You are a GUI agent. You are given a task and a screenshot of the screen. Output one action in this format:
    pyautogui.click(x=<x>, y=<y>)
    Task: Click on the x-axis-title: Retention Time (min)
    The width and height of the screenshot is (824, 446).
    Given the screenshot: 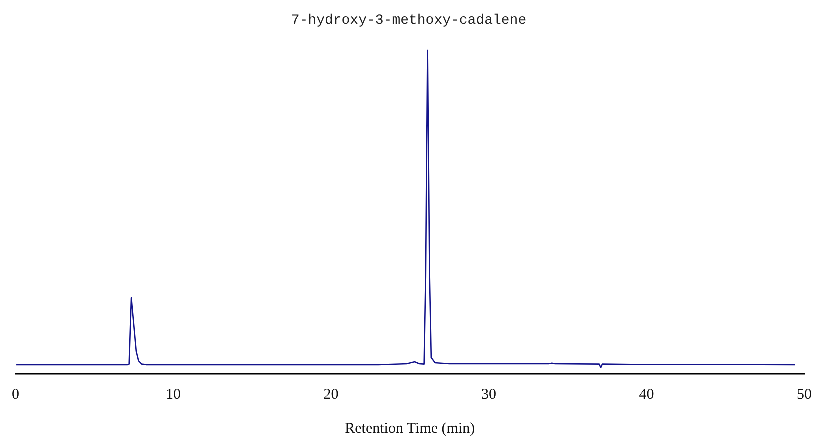 What is the action you would take?
    pyautogui.click(x=410, y=428)
    